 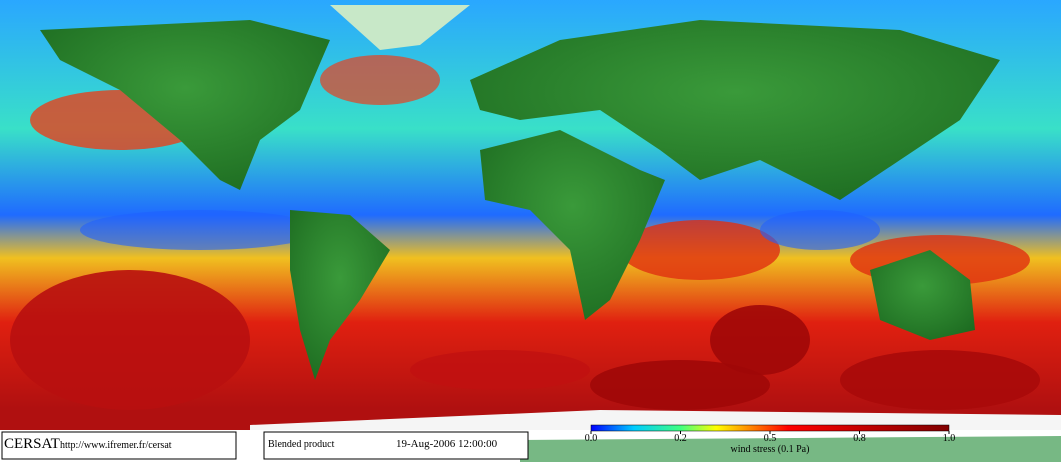 What do you see at coordinates (447, 444) in the screenshot?
I see `date: 19-Aug-2006 12:00:00` at bounding box center [447, 444].